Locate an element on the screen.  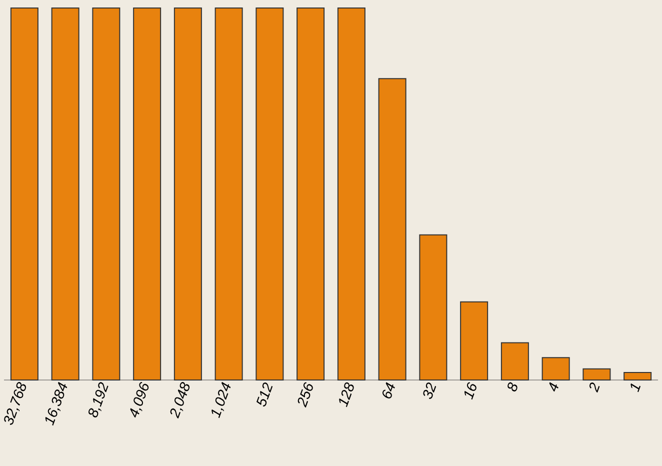
x-tick-label: 4 is located at coordinates (553, 387).